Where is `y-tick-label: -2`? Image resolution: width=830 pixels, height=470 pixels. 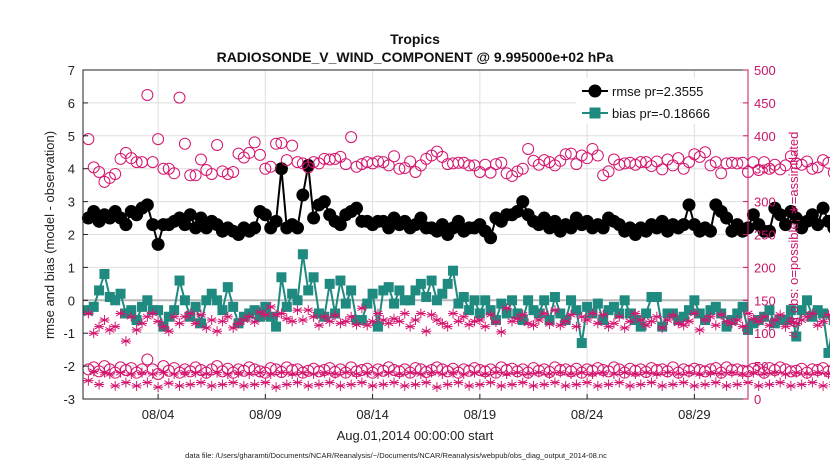 y-tick-label: -2 is located at coordinates (69, 366).